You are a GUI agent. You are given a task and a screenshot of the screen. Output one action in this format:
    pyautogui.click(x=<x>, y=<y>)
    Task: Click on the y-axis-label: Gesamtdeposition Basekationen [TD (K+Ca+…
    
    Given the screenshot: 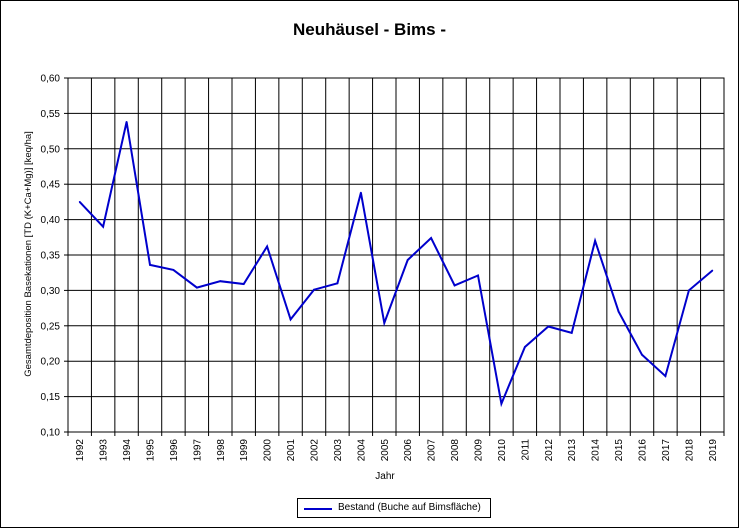 What is the action you would take?
    pyautogui.click(x=28, y=254)
    